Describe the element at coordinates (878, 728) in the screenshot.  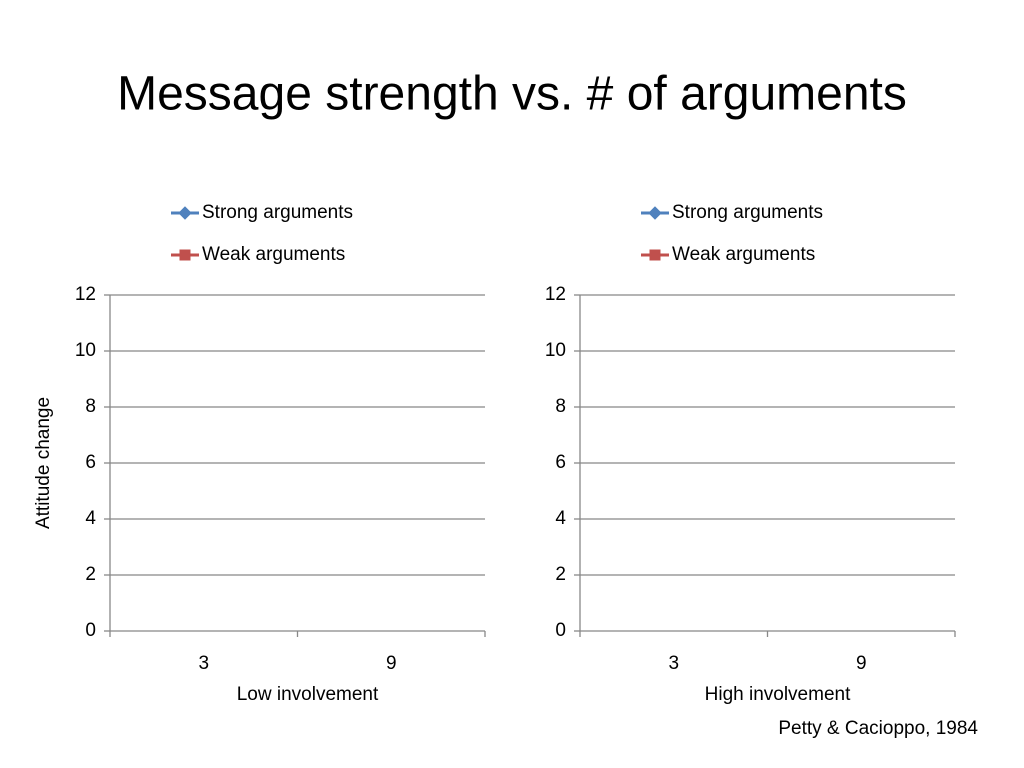
I see `citation: Petty & Cacioppo, 1984` at that location.